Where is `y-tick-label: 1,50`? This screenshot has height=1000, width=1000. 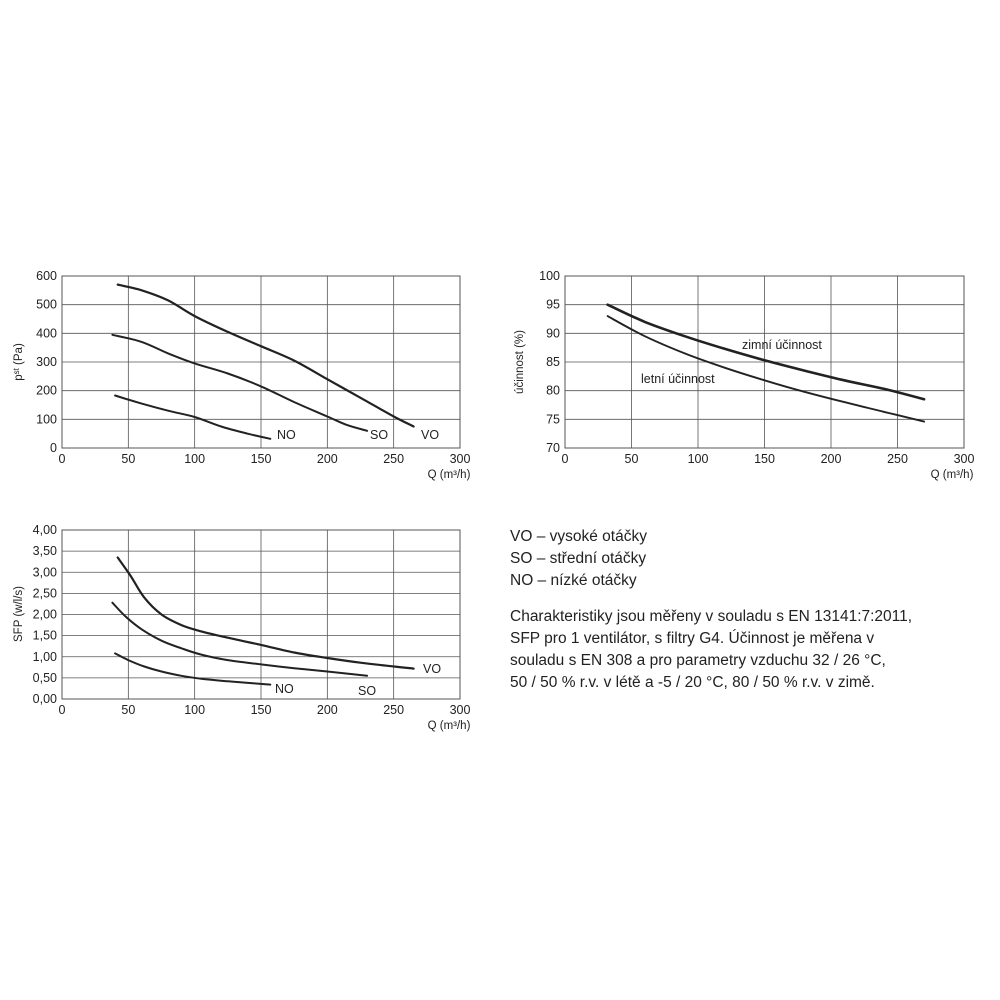
y-tick-label: 1,50 is located at coordinates (45, 636).